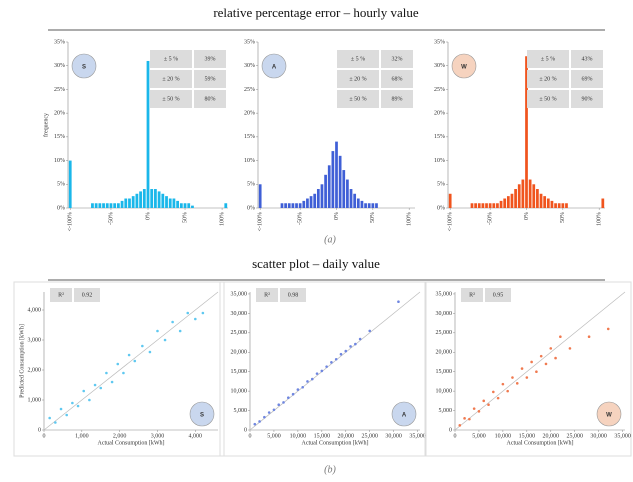  I want to click on y-tick-label: 0%, so click(61, 208).